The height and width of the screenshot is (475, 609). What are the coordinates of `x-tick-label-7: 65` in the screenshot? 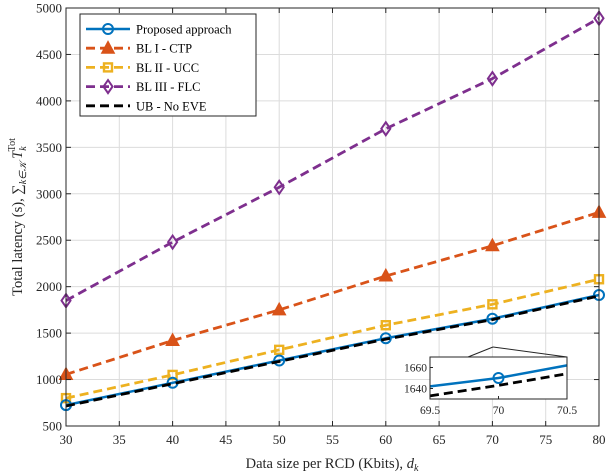 It's located at (439, 439).